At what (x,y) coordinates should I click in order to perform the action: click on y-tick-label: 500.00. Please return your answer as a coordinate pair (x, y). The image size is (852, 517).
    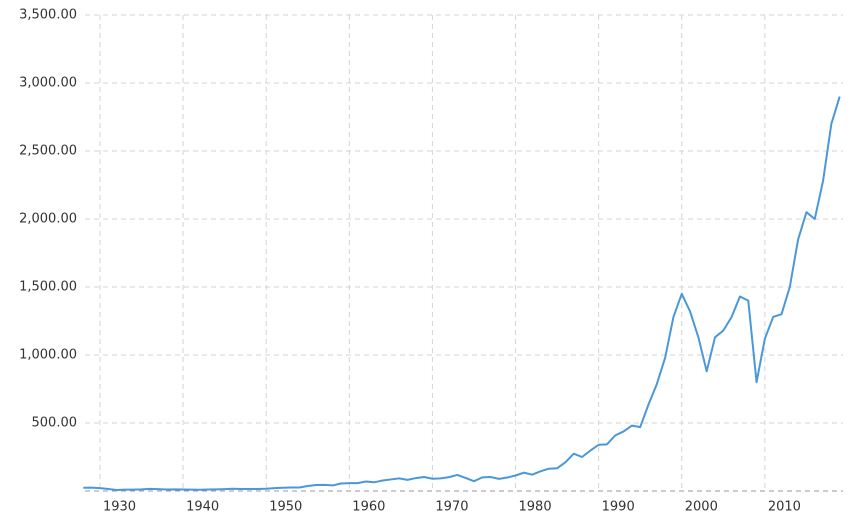
    Looking at the image, I should click on (55, 423).